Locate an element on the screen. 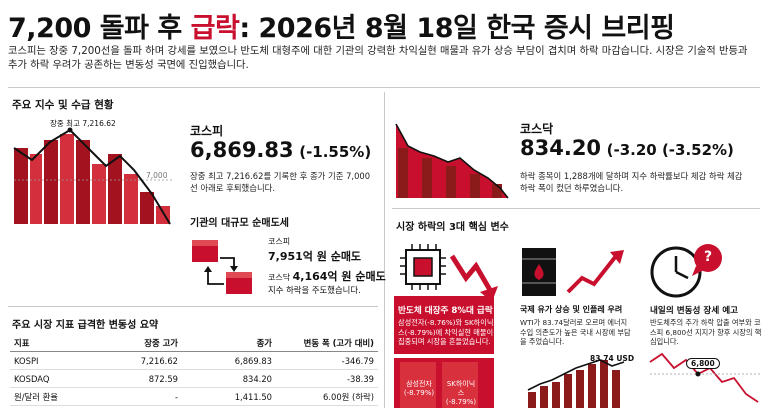  key-variables-title: 시장 하락의 3대 핵심 변수 is located at coordinates (452, 227).